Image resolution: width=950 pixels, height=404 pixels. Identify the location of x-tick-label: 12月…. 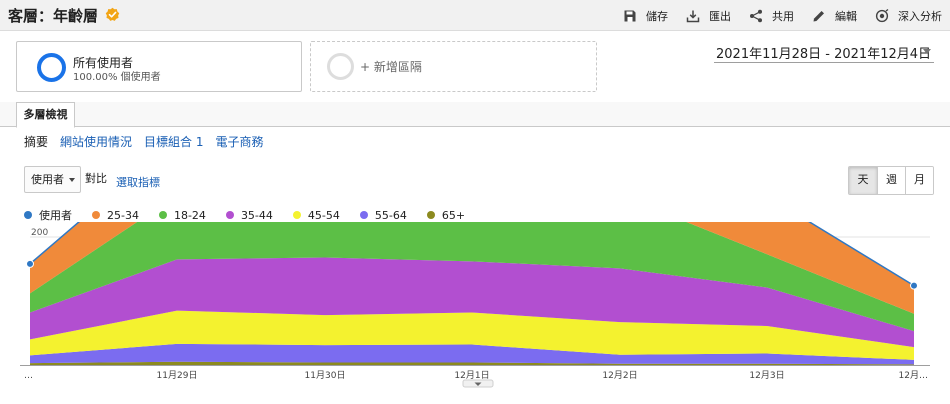
(913, 375).